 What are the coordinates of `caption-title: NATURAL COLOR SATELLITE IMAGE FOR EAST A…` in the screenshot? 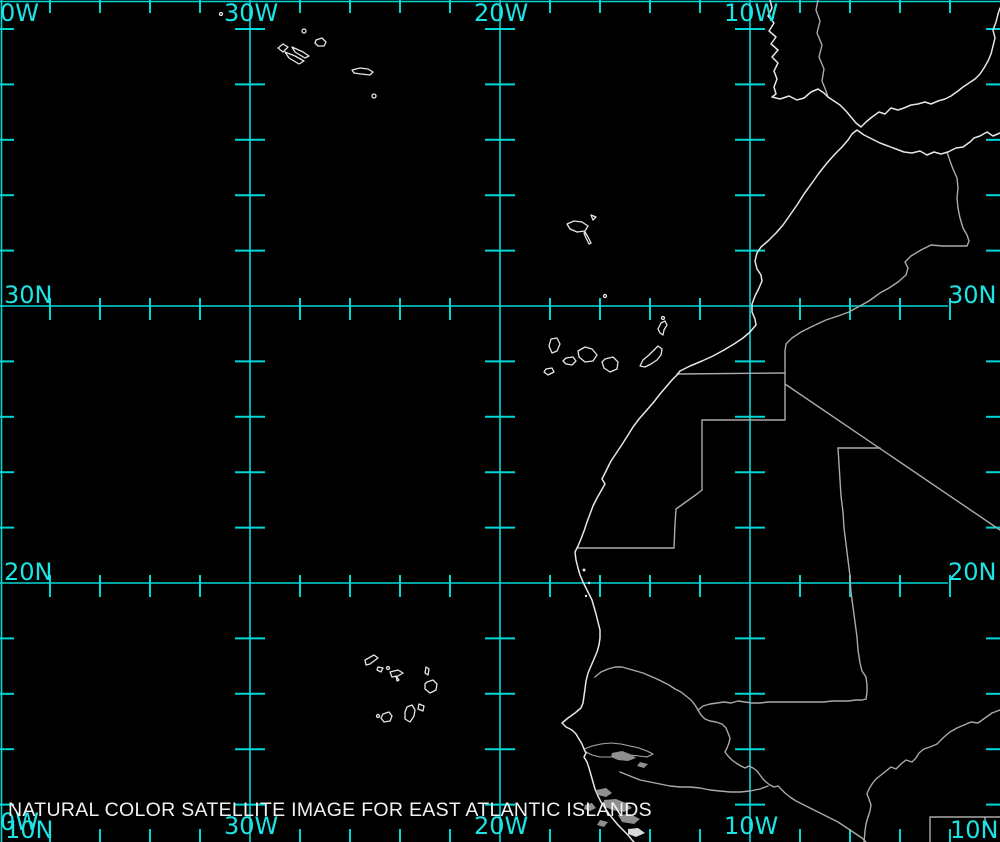 It's located at (330, 810).